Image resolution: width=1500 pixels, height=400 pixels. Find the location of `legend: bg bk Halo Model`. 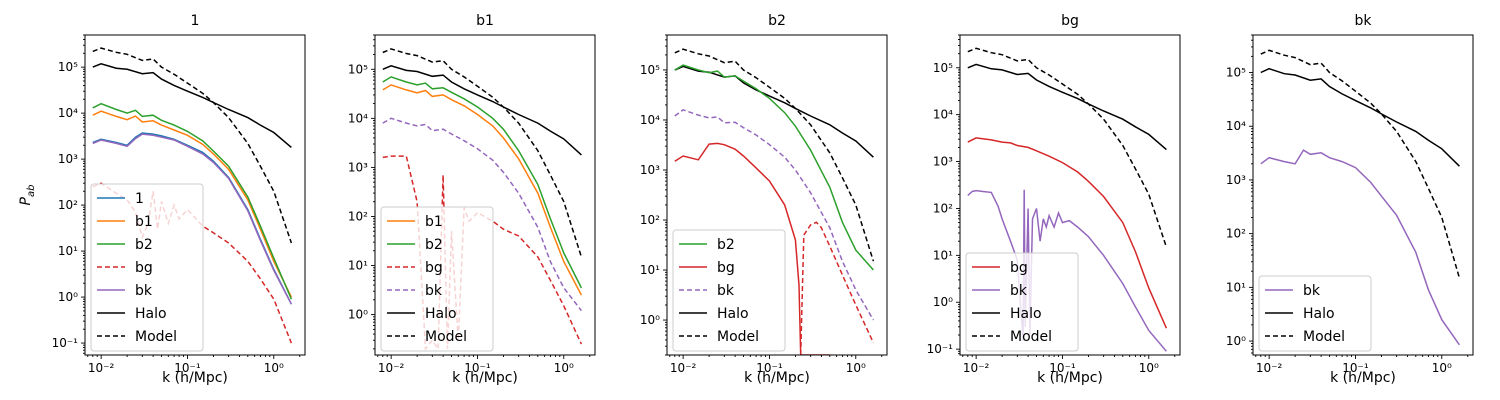

legend: bg bk Halo Model is located at coordinates (1022, 302).